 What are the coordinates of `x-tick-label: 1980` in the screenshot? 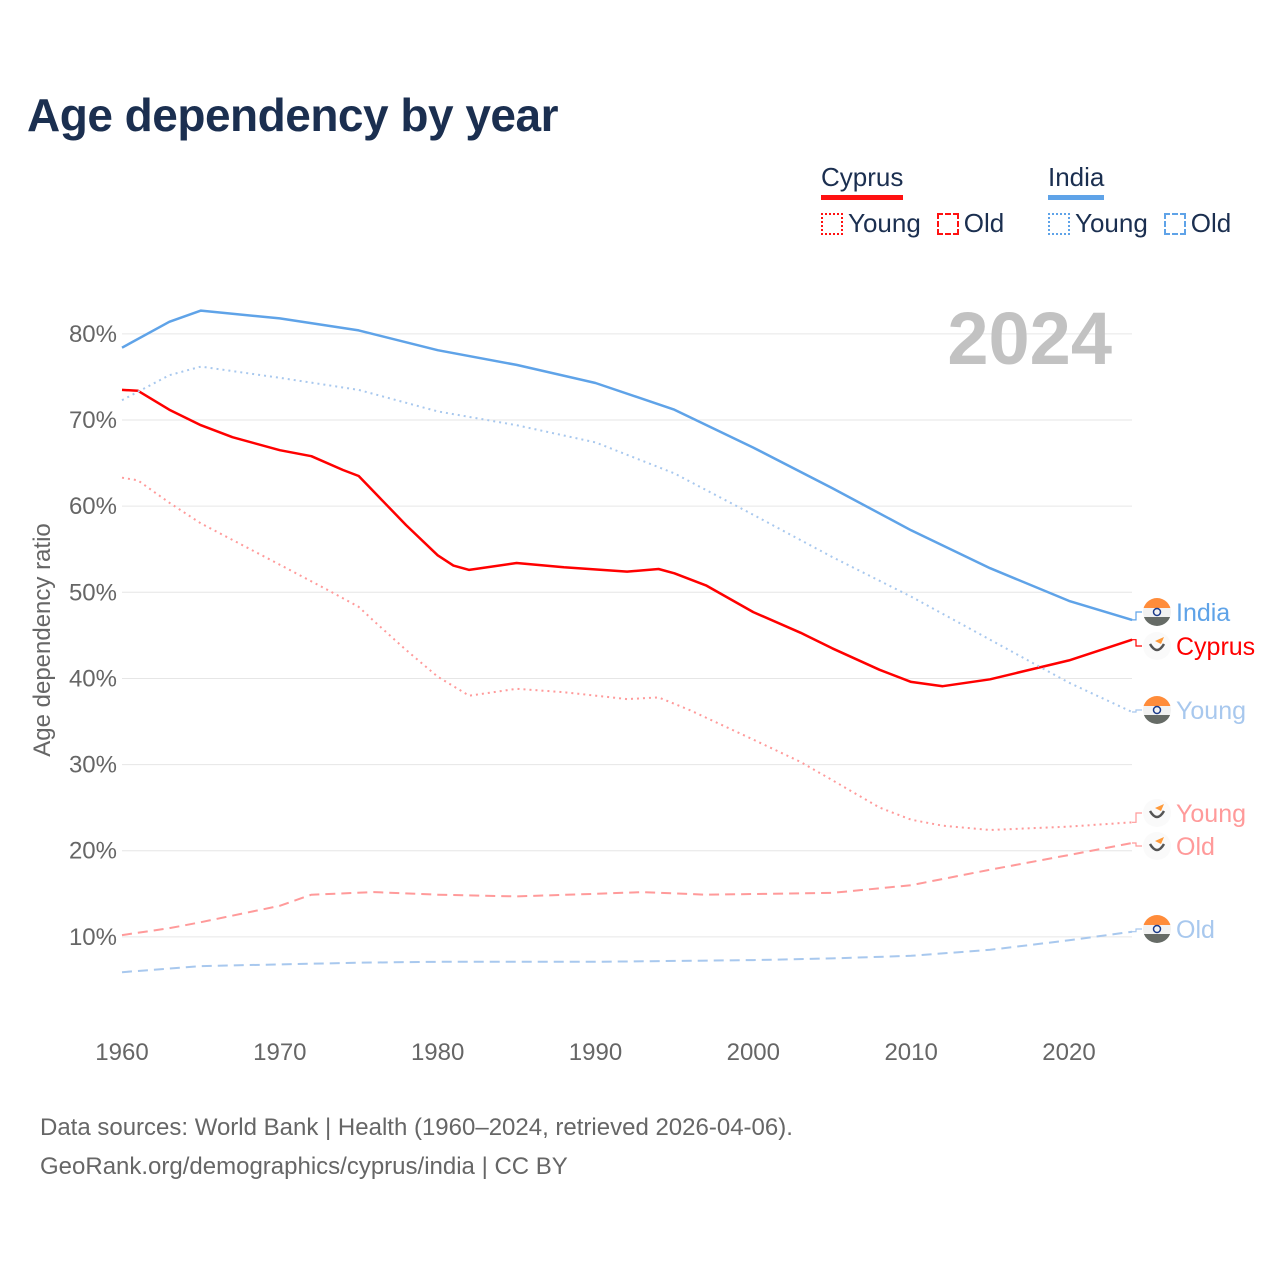 It's located at (437, 1052).